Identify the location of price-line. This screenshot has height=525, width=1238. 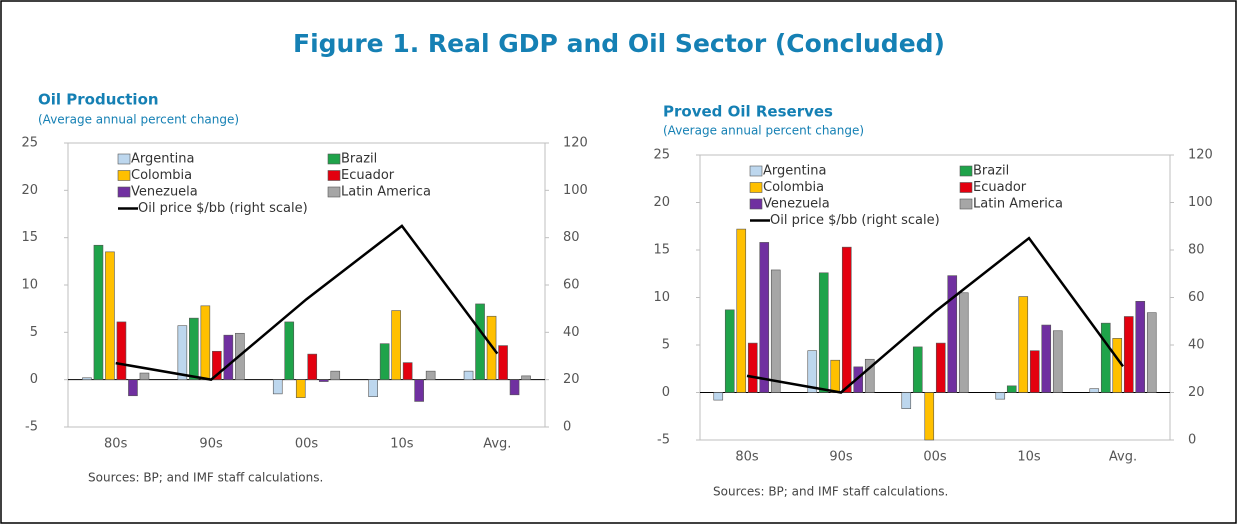
(935, 315).